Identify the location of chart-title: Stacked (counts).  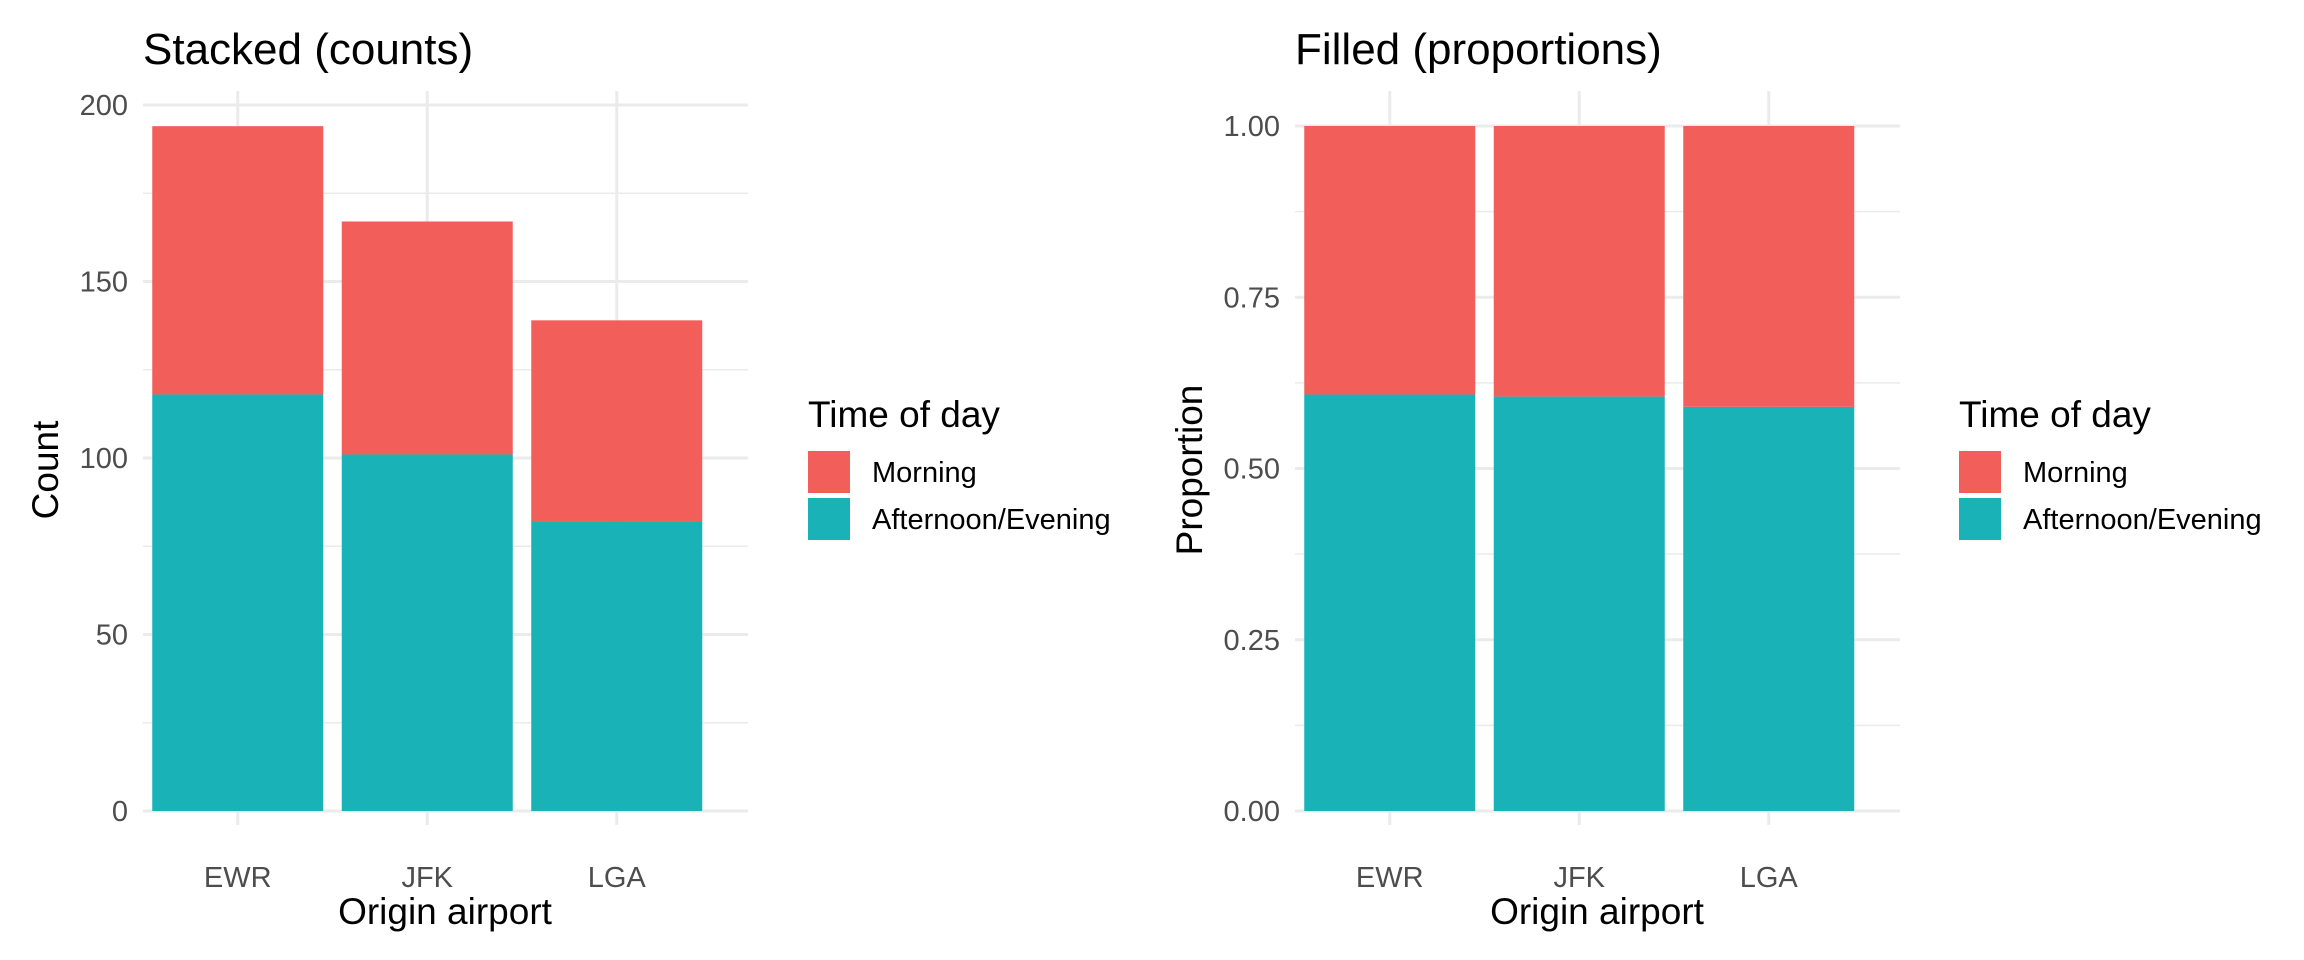
(308, 49).